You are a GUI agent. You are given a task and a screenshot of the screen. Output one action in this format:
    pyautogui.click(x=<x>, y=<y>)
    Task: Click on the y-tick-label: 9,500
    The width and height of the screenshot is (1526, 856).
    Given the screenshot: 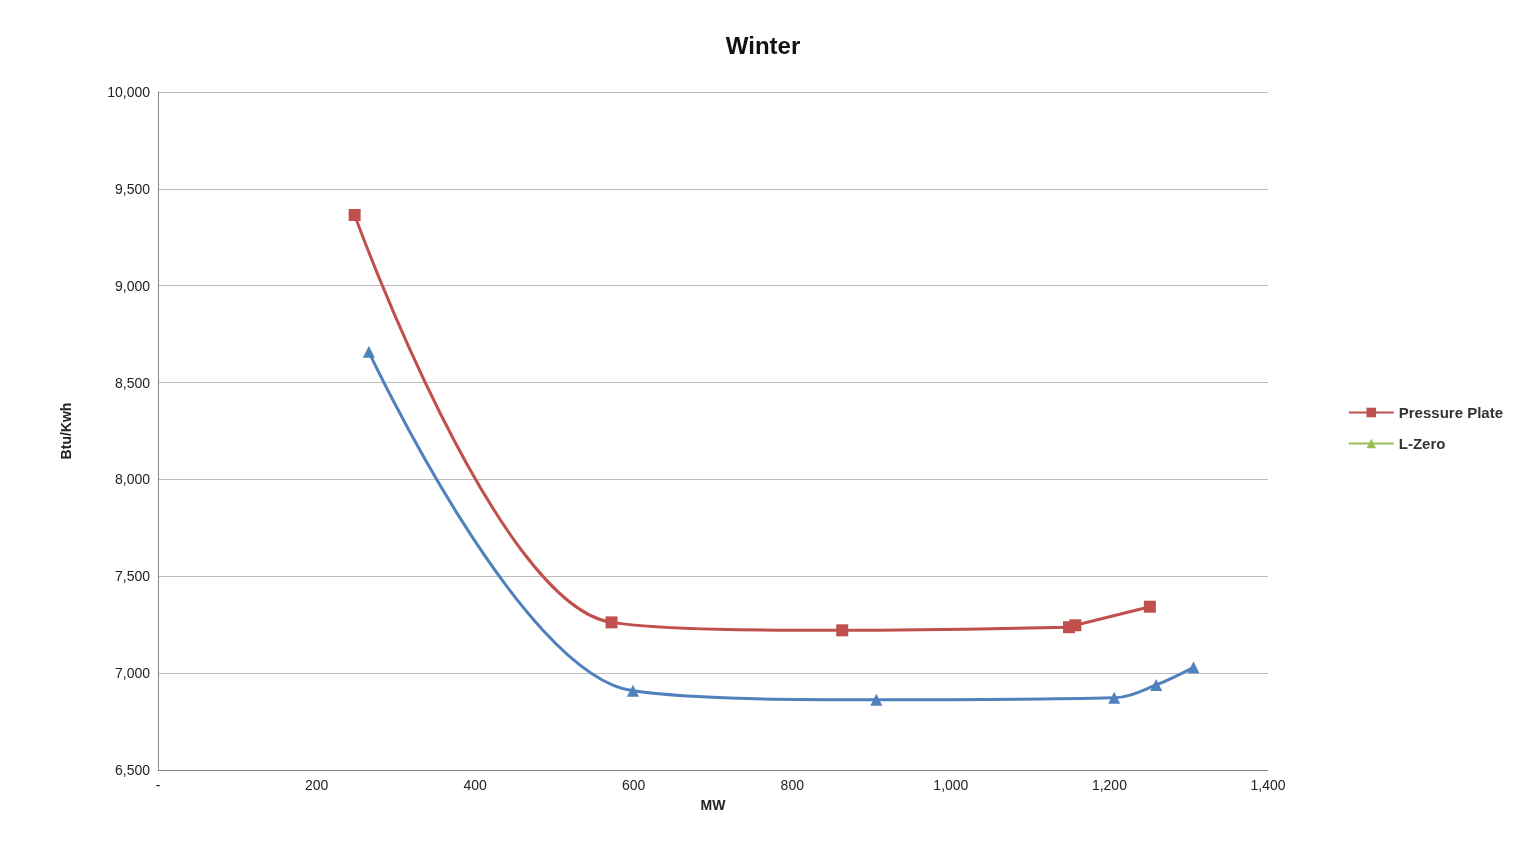 What is the action you would take?
    pyautogui.click(x=132, y=188)
    